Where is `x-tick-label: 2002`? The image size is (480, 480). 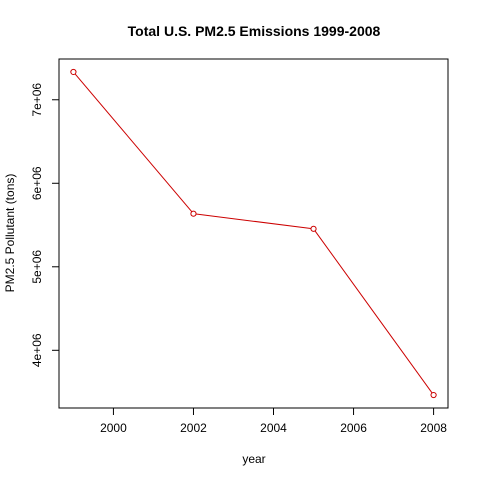
x-tick-label: 2002 is located at coordinates (193, 428).